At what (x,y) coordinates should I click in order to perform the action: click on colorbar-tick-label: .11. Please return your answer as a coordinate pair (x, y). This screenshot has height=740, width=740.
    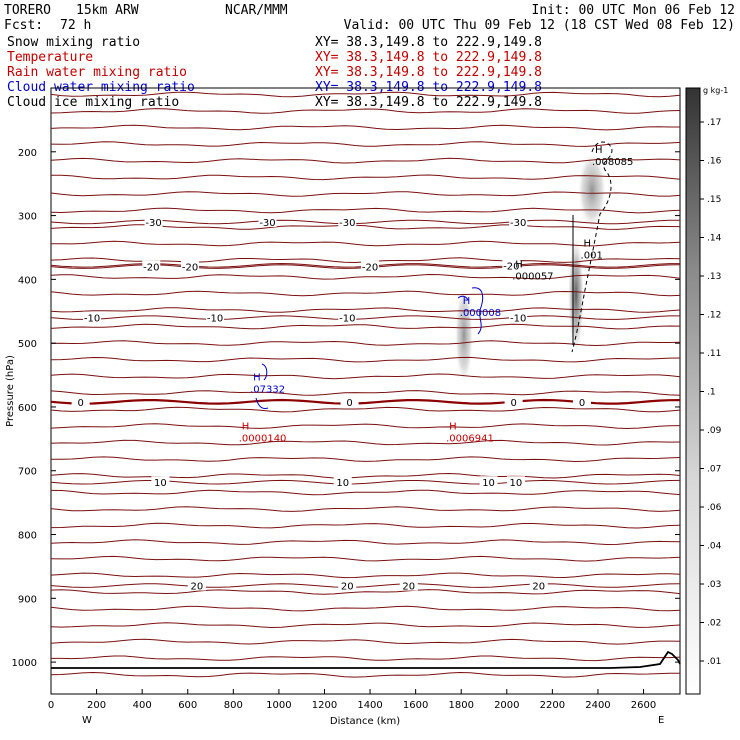
    Looking at the image, I should click on (714, 354).